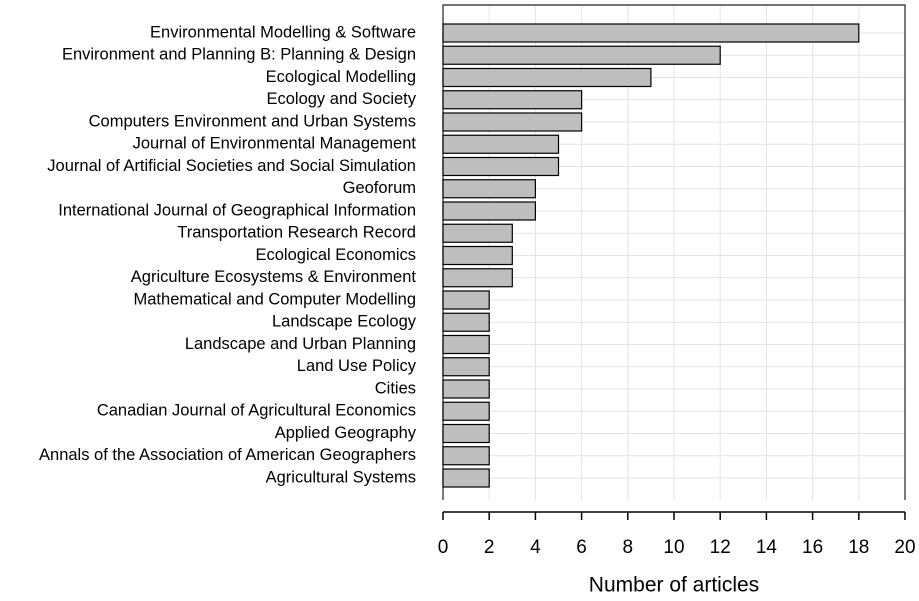 The width and height of the screenshot is (919, 601). I want to click on y-tick-label: Agriculture Ecosystems & Environment, so click(274, 277).